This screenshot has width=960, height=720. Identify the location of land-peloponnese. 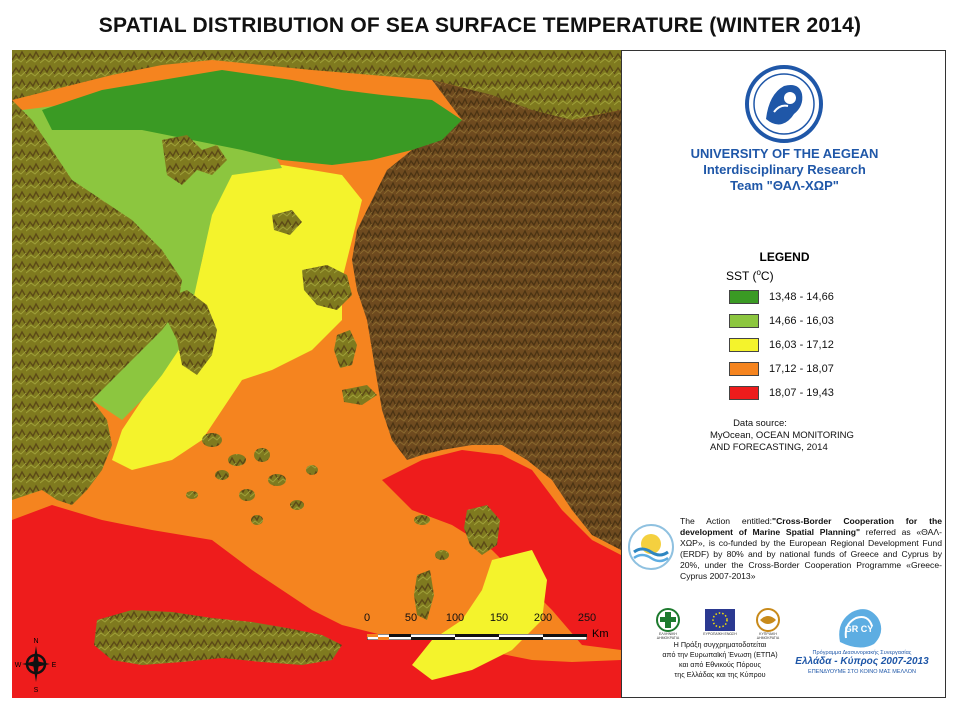
(62, 437).